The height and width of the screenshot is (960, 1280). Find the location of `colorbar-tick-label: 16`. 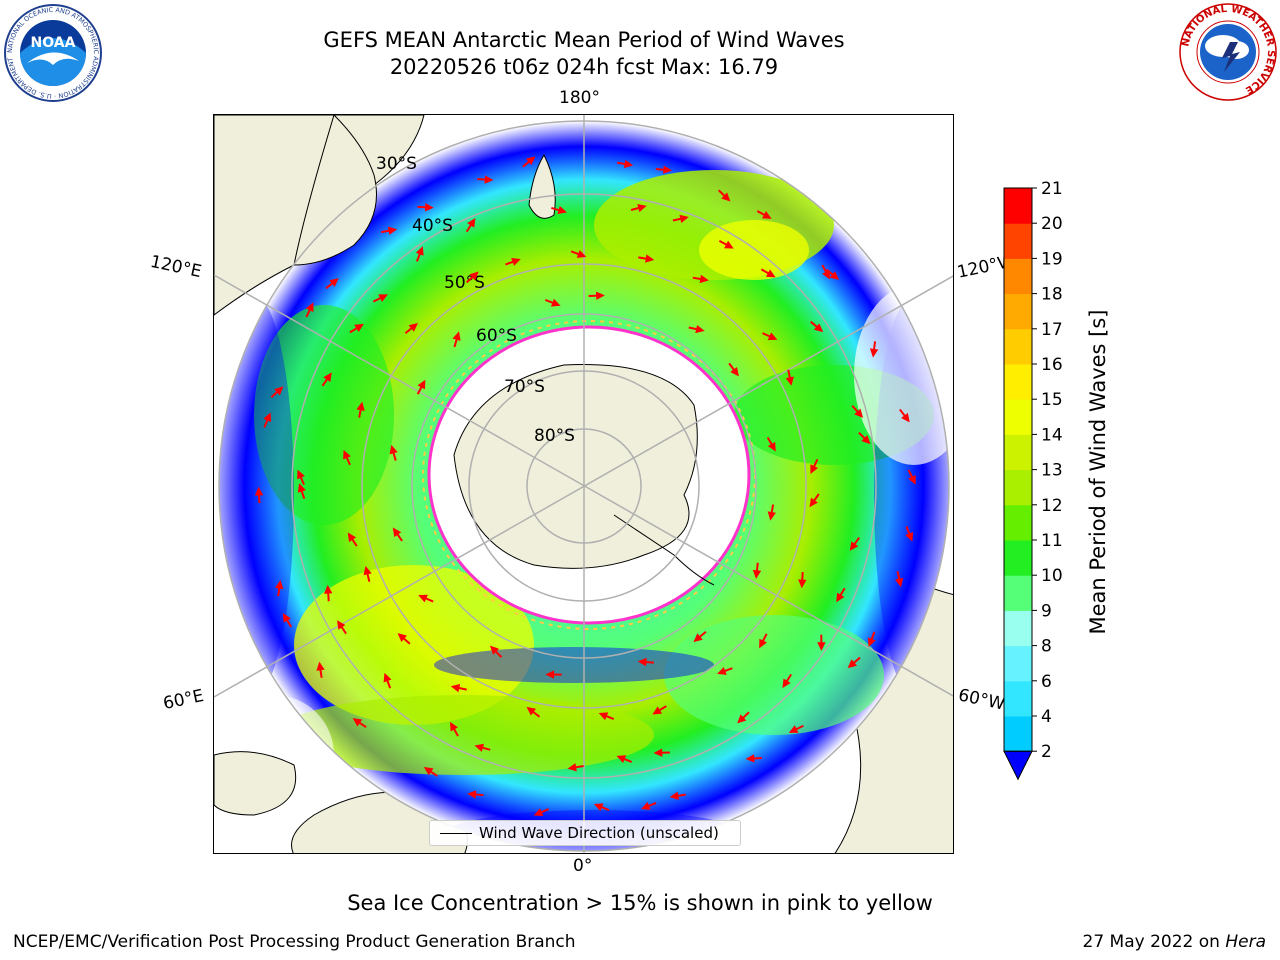

colorbar-tick-label: 16 is located at coordinates (1052, 365).